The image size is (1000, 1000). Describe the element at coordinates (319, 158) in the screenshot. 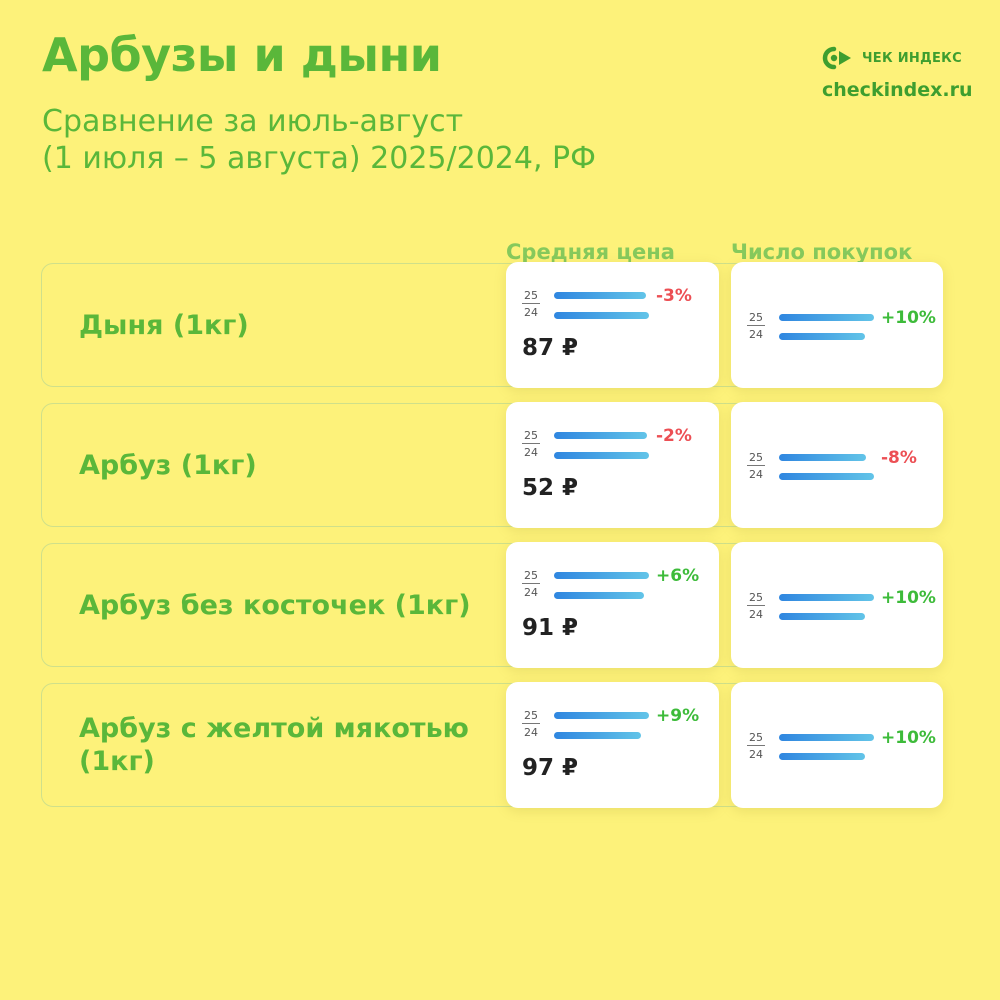

I see `subtitle-line-2: (1 июля – 5 августа) 2025/2024, РФ` at that location.